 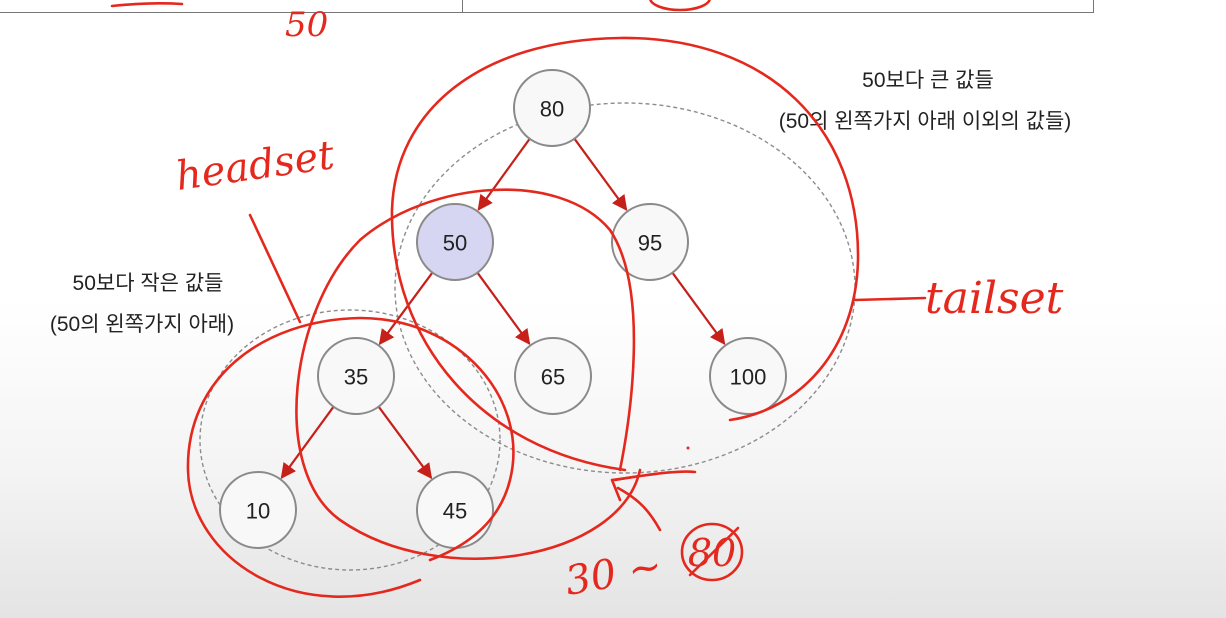 I want to click on greater-annotation-line1: 50보다 큰 값들, so click(x=928, y=80).